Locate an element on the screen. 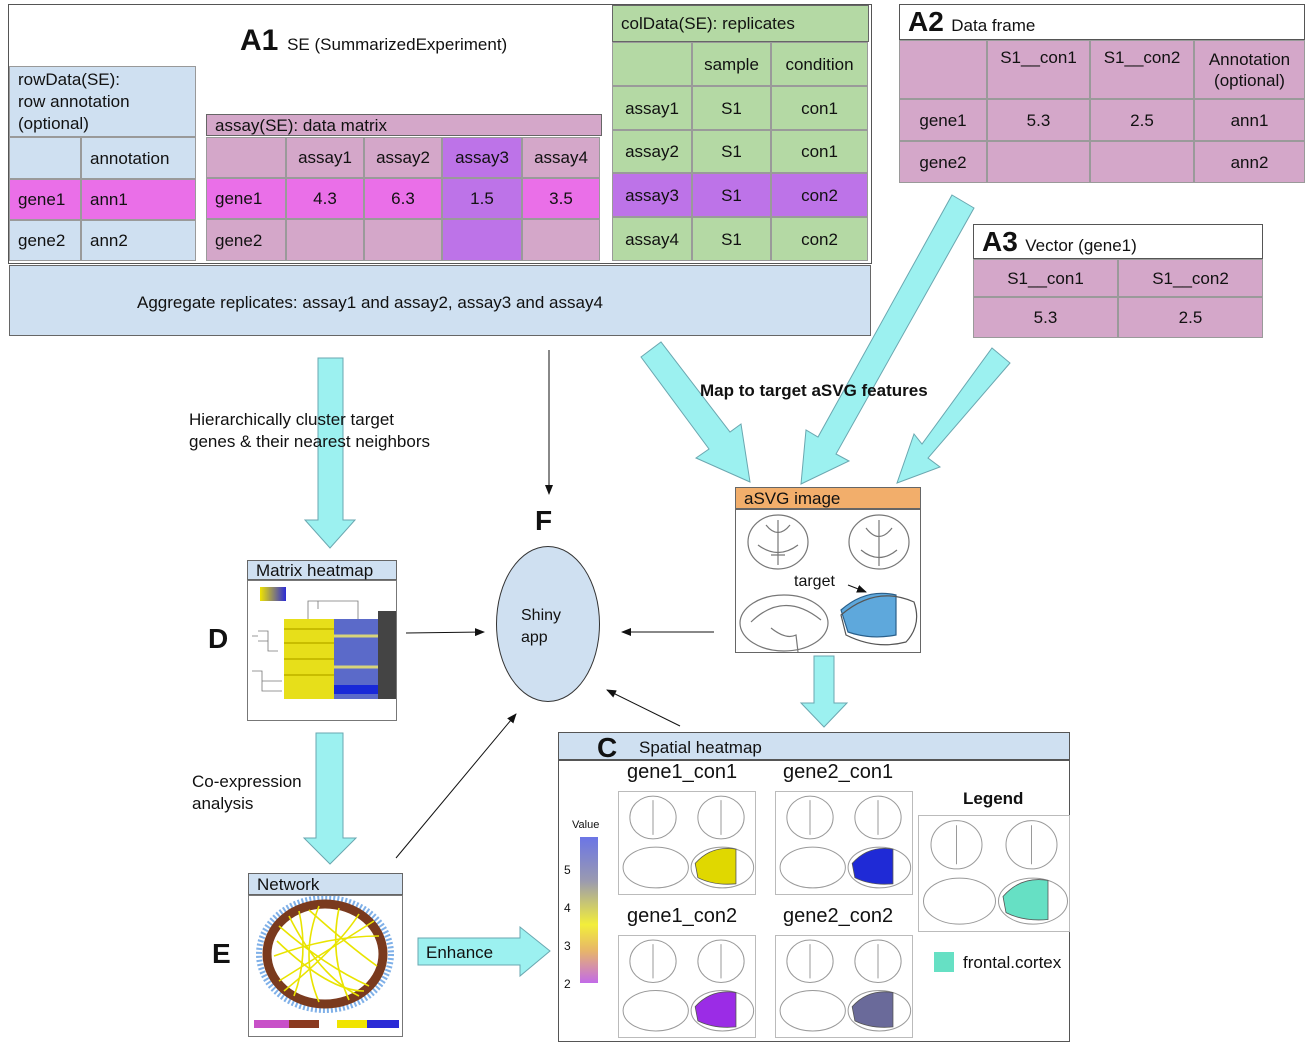  arrow-heatmap-to-network is located at coordinates (330, 798).